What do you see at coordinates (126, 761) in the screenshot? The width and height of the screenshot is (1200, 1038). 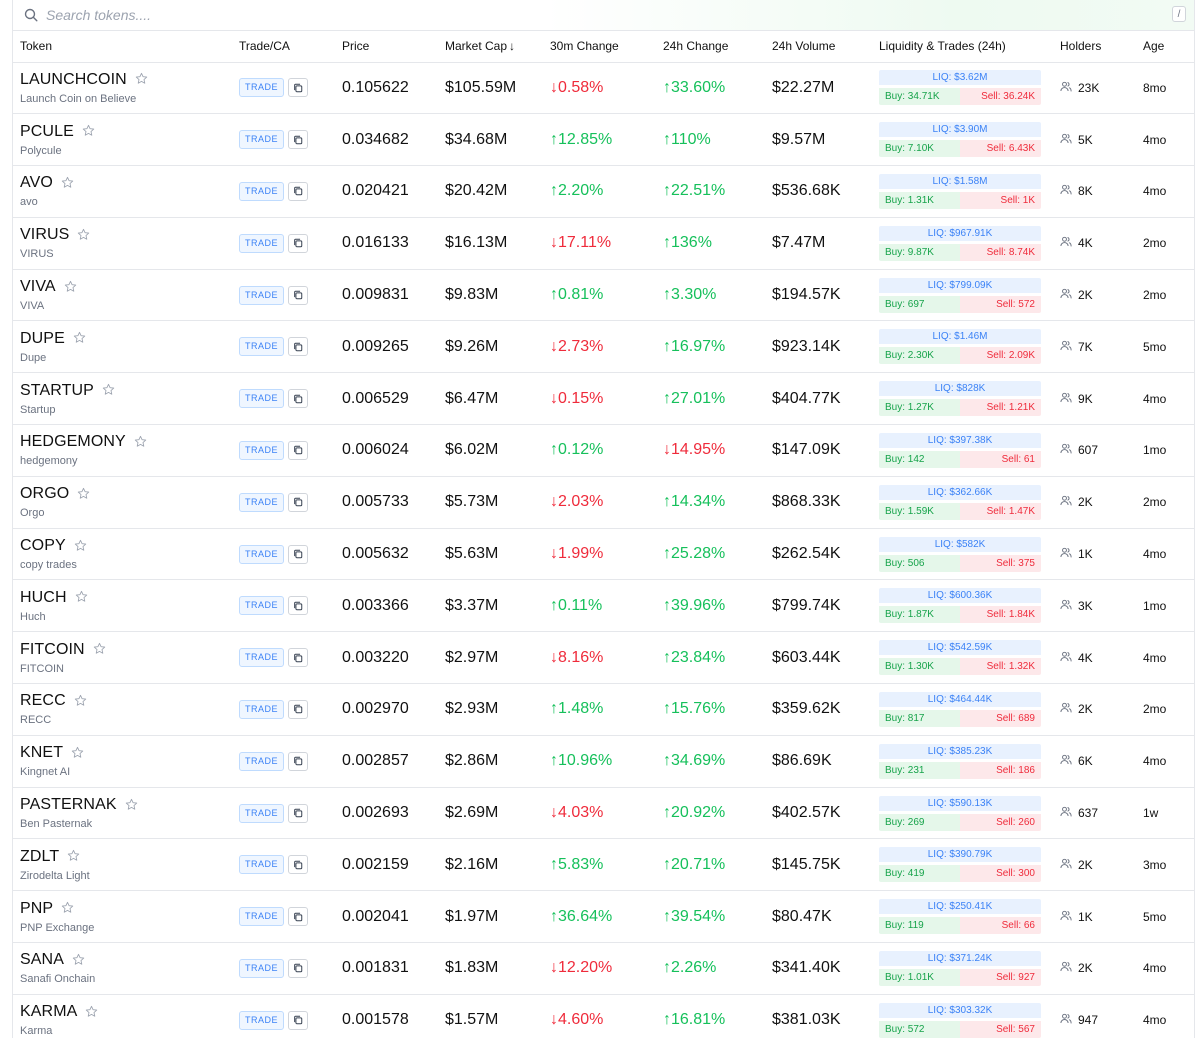 I see `token-cell: KNET Kingnet AI` at bounding box center [126, 761].